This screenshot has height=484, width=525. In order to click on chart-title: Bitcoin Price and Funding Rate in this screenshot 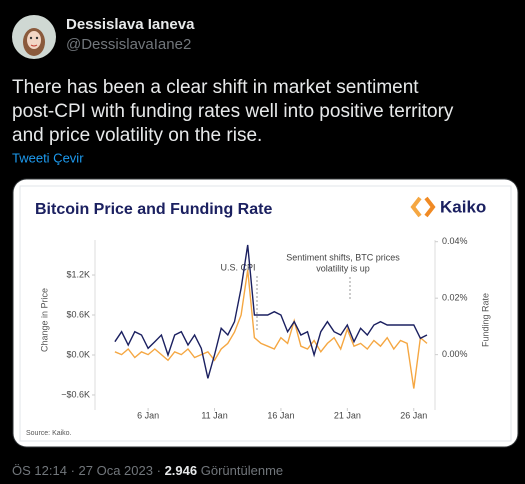, I will do `click(153, 209)`.